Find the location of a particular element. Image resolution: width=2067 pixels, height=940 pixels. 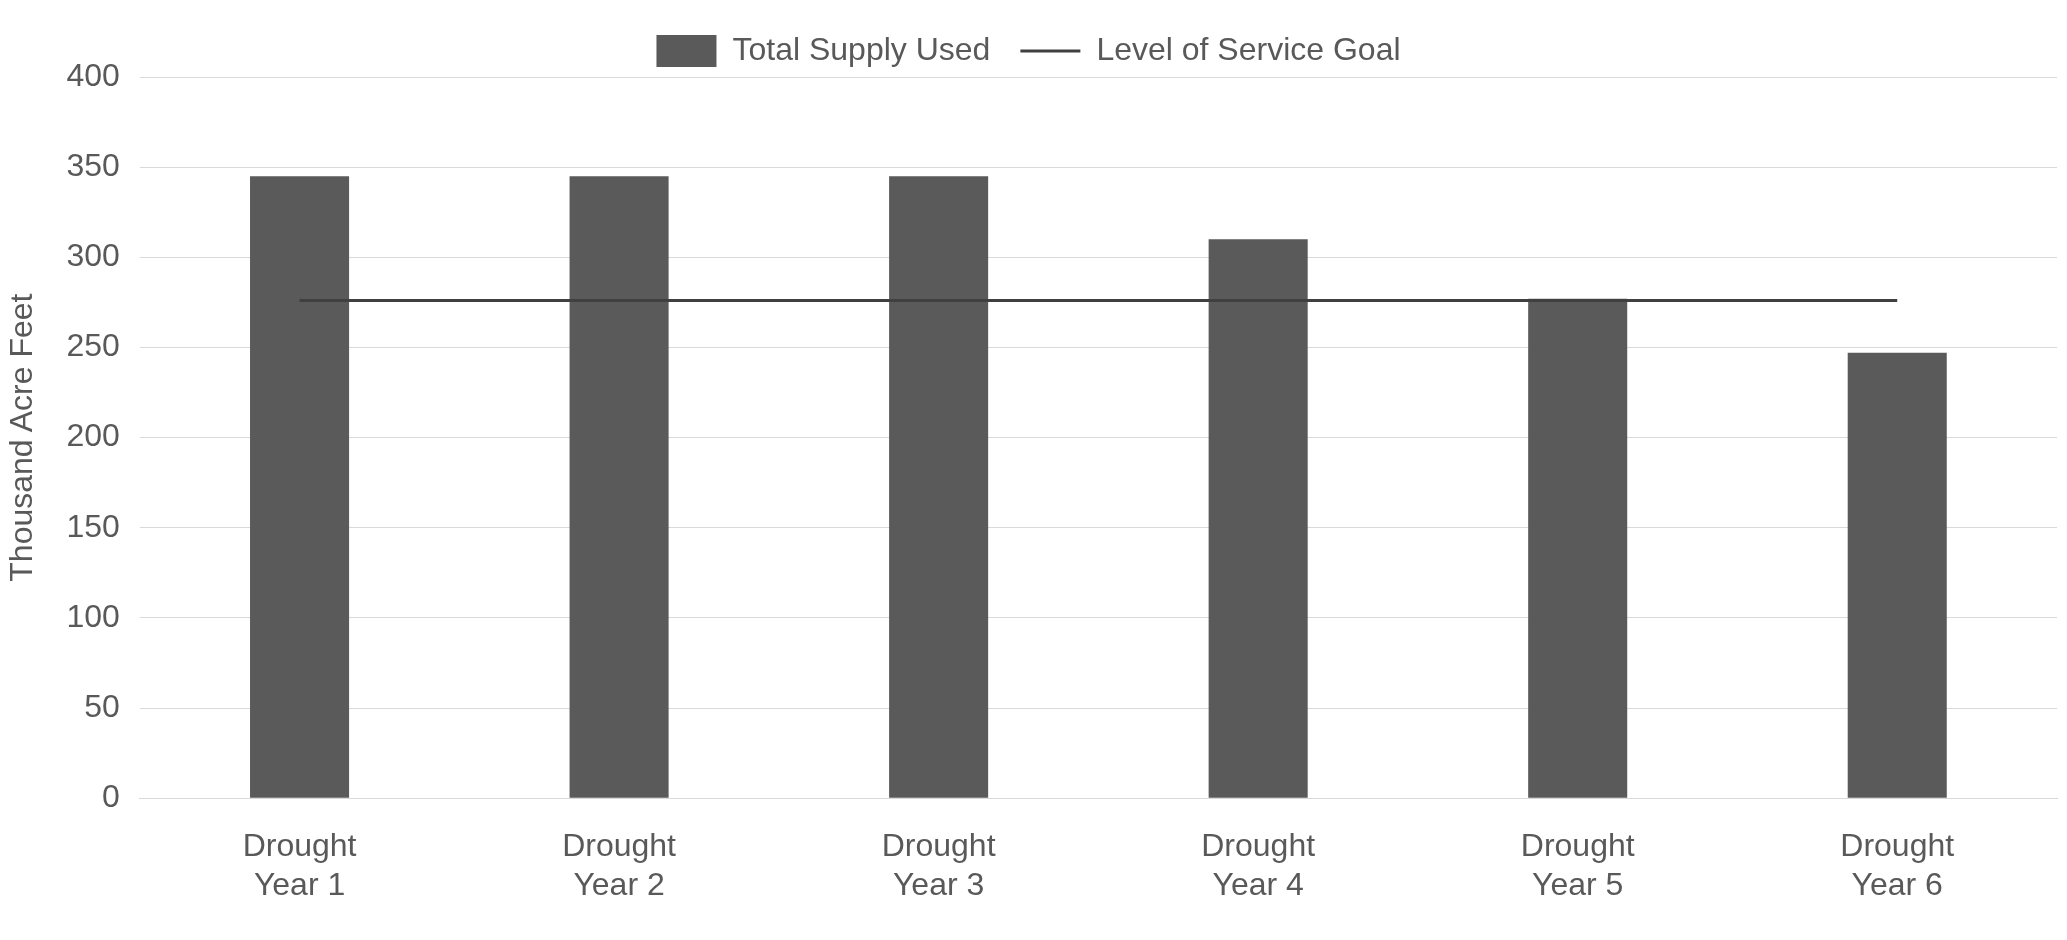

y-tick-label: 0 is located at coordinates (110, 796).